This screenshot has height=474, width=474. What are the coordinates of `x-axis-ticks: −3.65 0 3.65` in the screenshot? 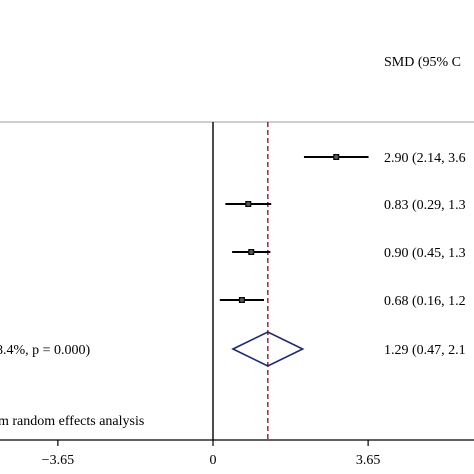 It's located at (211, 454).